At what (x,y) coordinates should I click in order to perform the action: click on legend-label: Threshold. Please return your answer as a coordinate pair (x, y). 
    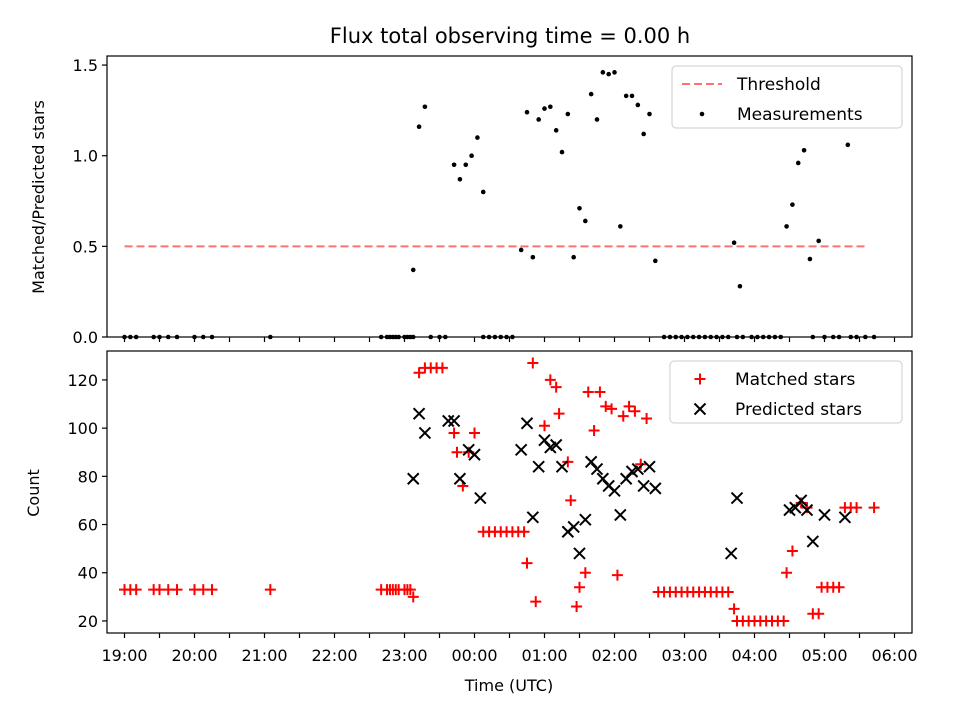
    Looking at the image, I should click on (778, 85).